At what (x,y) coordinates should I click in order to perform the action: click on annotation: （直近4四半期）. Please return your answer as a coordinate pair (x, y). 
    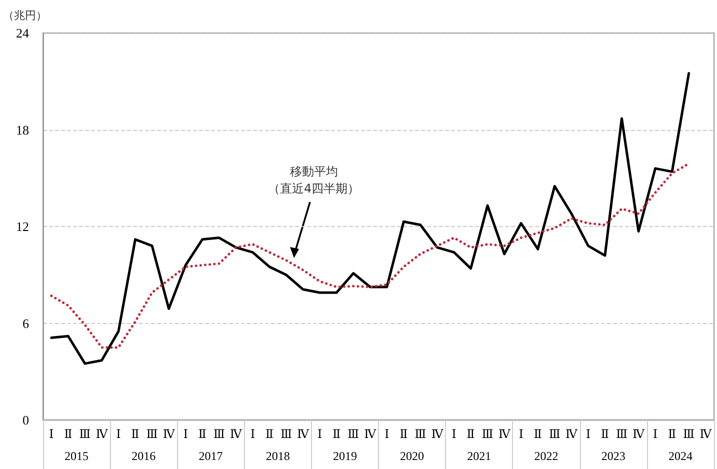
    Looking at the image, I should click on (314, 189).